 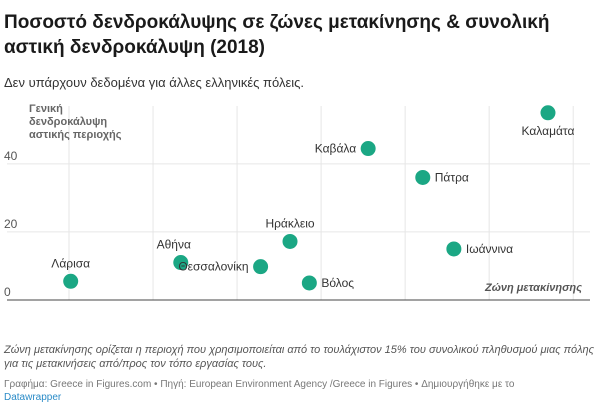 I want to click on point-label: Αθήνα, so click(x=174, y=245).